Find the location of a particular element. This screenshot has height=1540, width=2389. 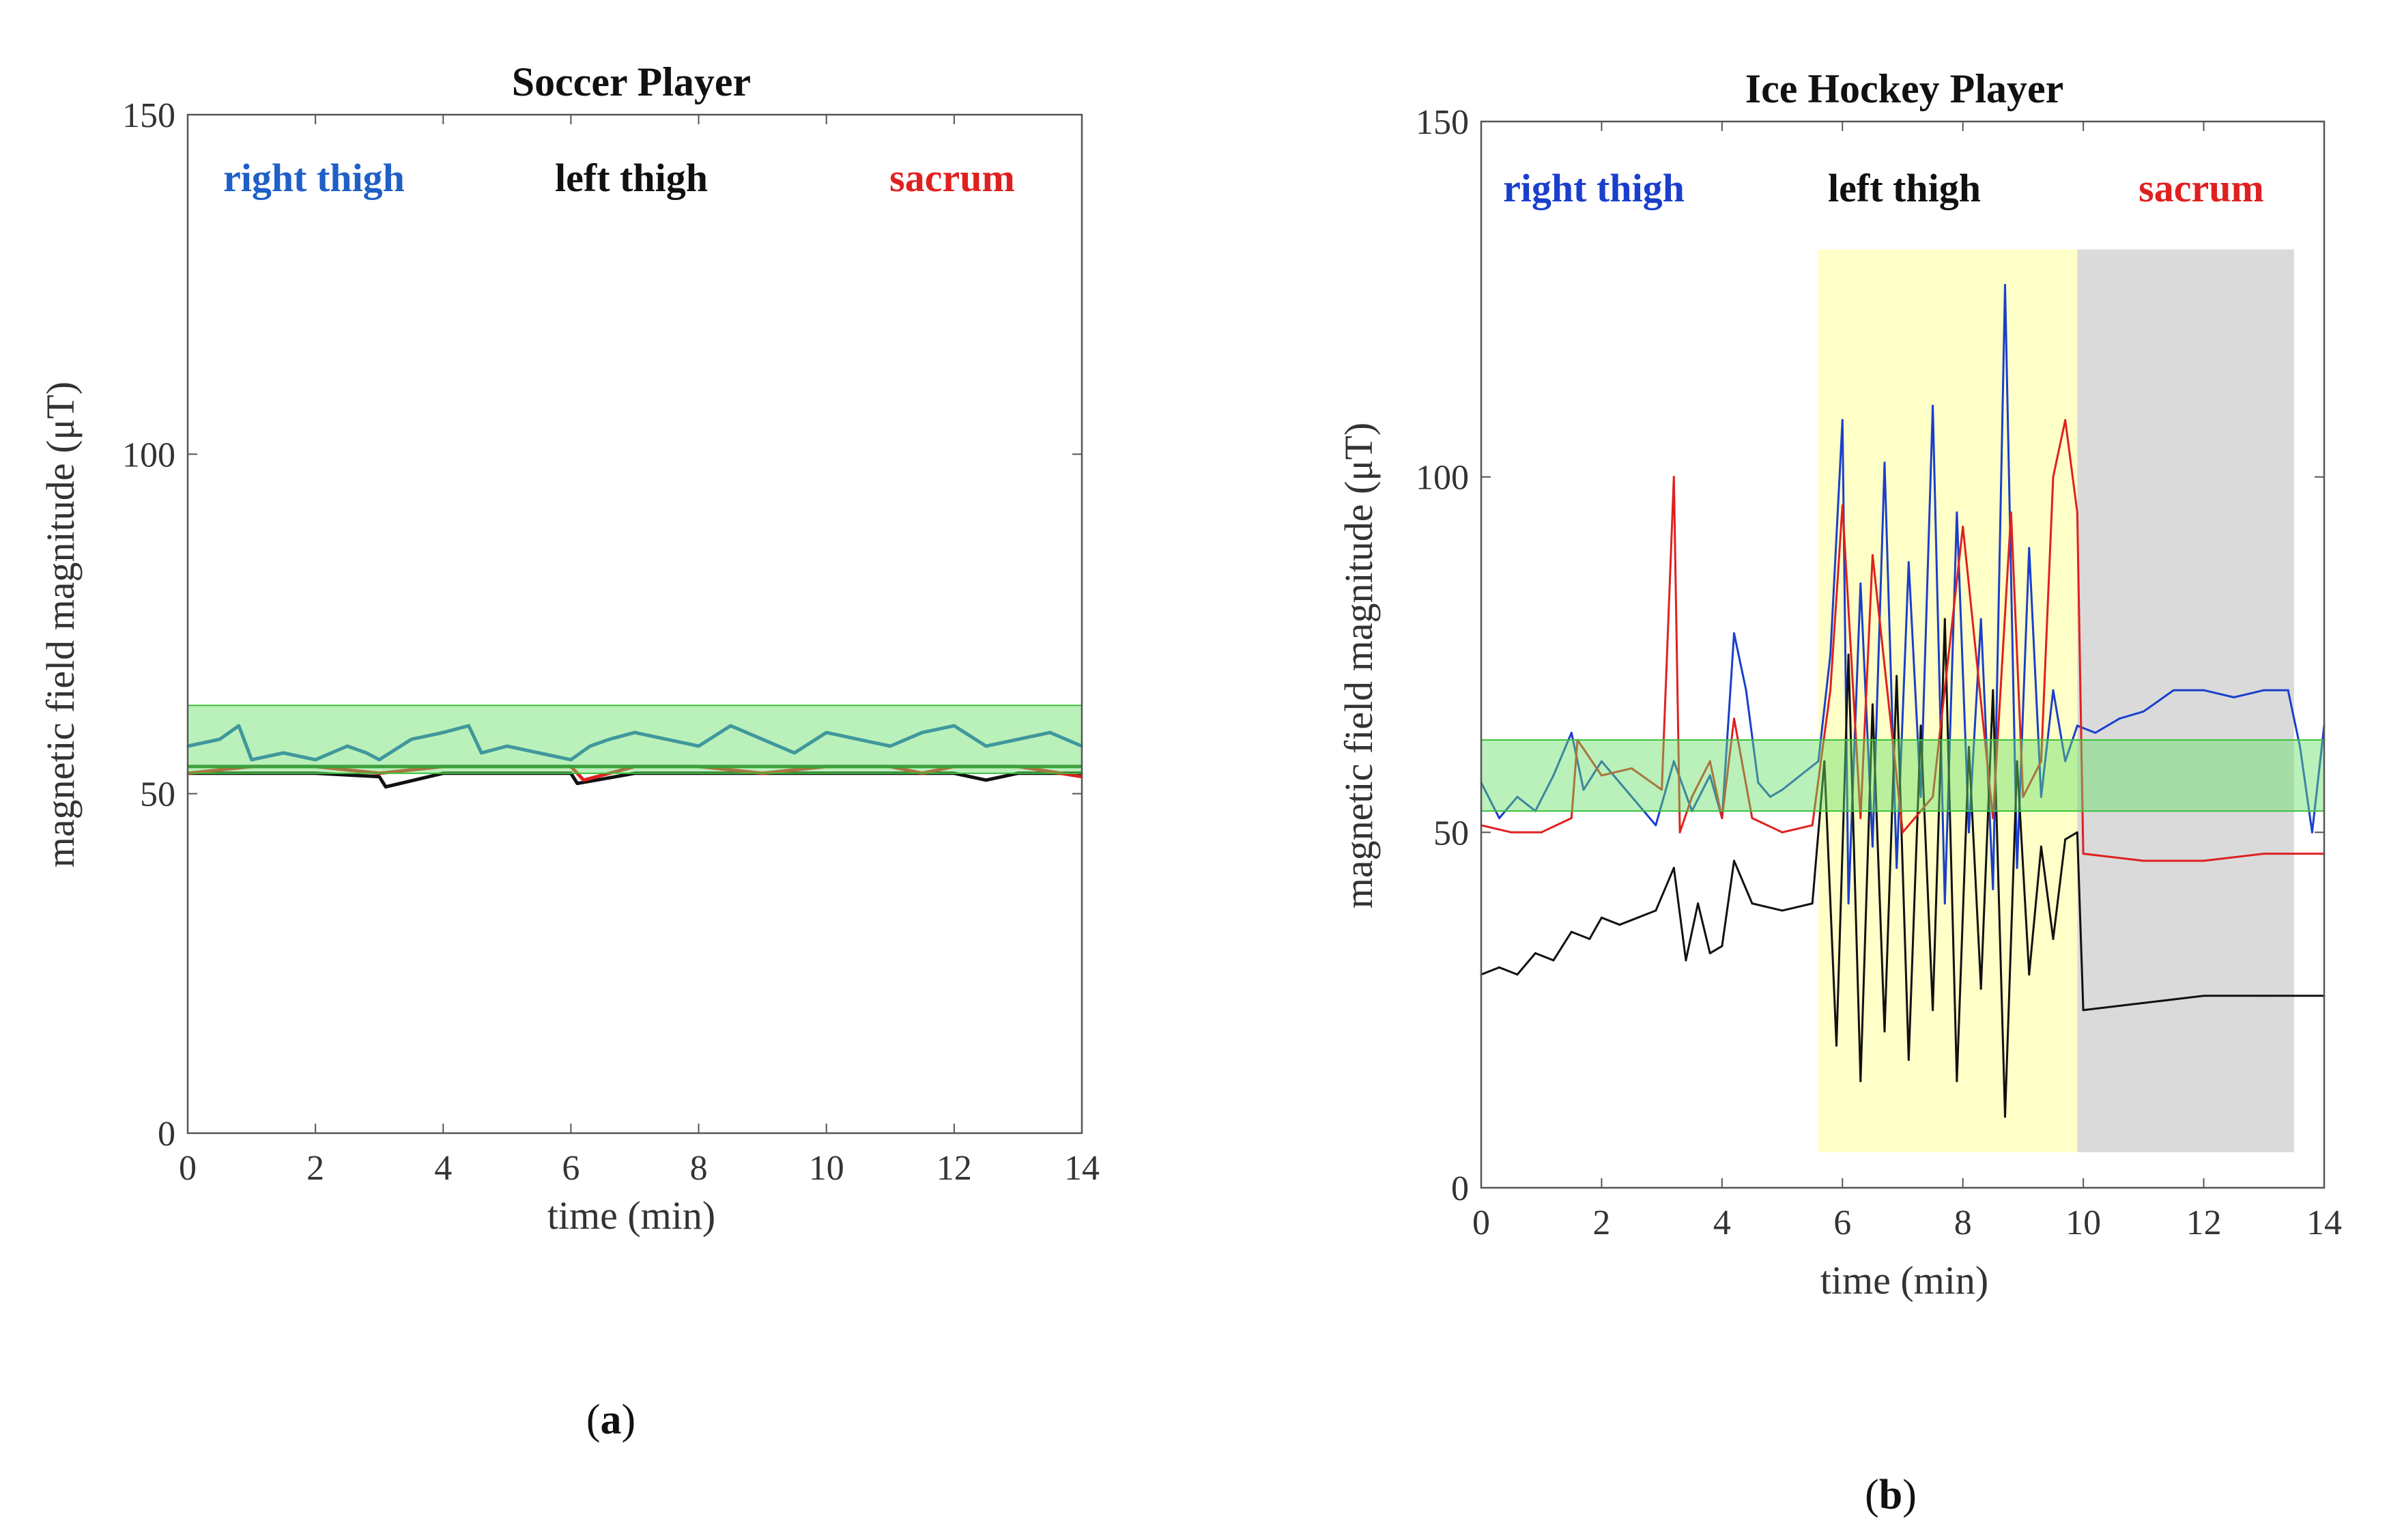

y-tick-label: 100 is located at coordinates (1442, 478).